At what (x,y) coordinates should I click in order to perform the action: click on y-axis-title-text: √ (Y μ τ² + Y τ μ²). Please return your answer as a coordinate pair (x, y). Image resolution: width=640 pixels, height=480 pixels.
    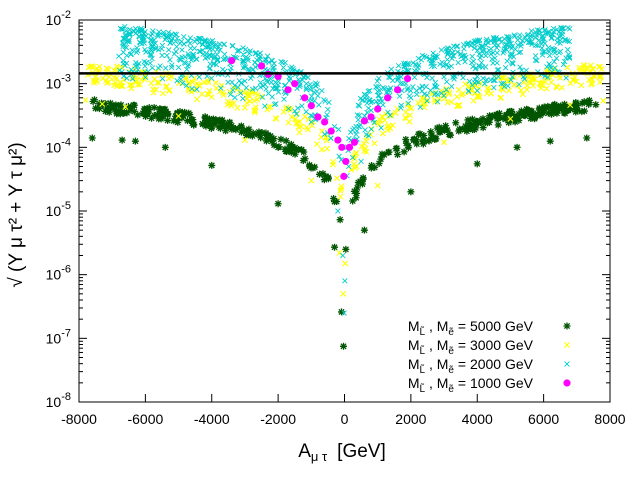
    Looking at the image, I should click on (16, 214).